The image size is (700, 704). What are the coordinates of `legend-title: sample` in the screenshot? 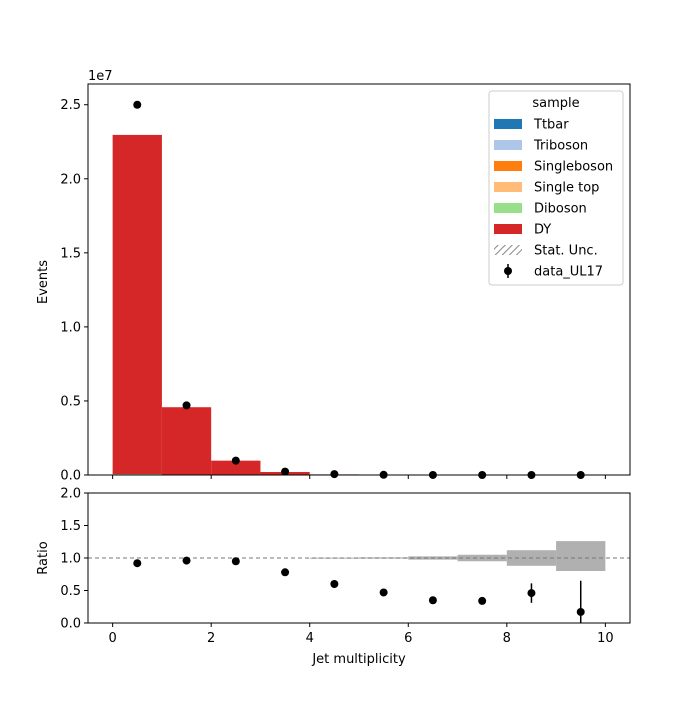 It's located at (555, 103).